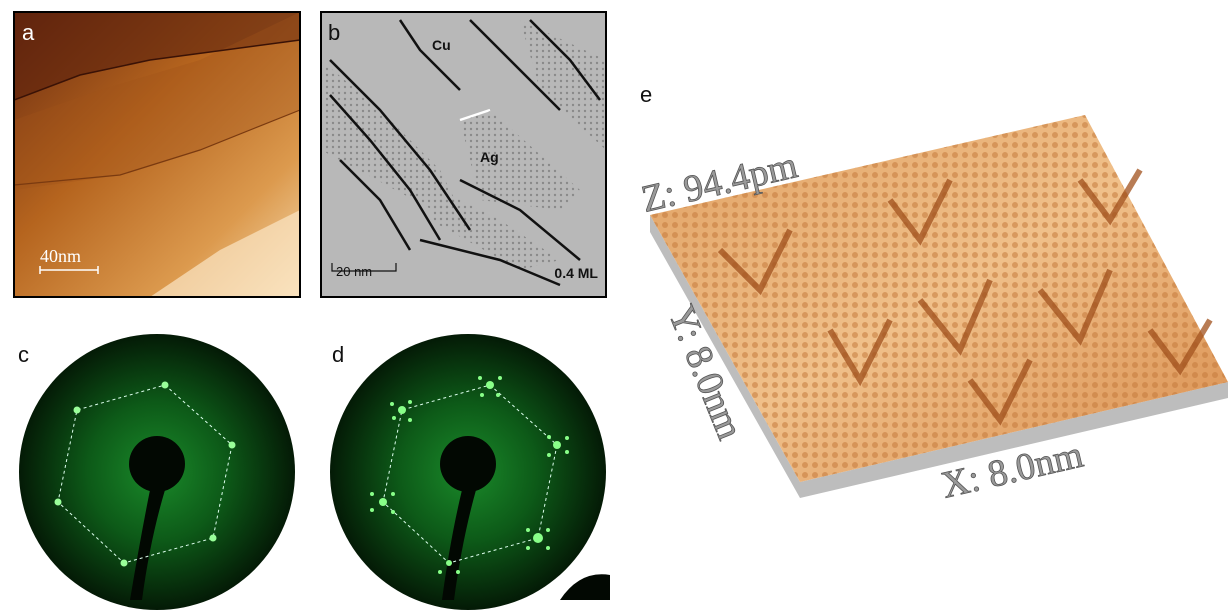  I want to click on leed-pattern-d, so click(470, 472).